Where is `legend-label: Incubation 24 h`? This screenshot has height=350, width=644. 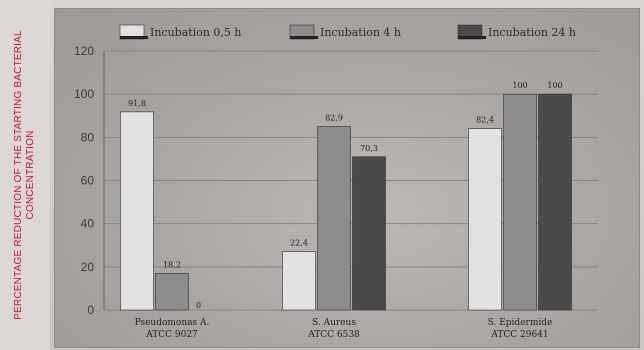 legend-label: Incubation 24 h is located at coordinates (532, 32).